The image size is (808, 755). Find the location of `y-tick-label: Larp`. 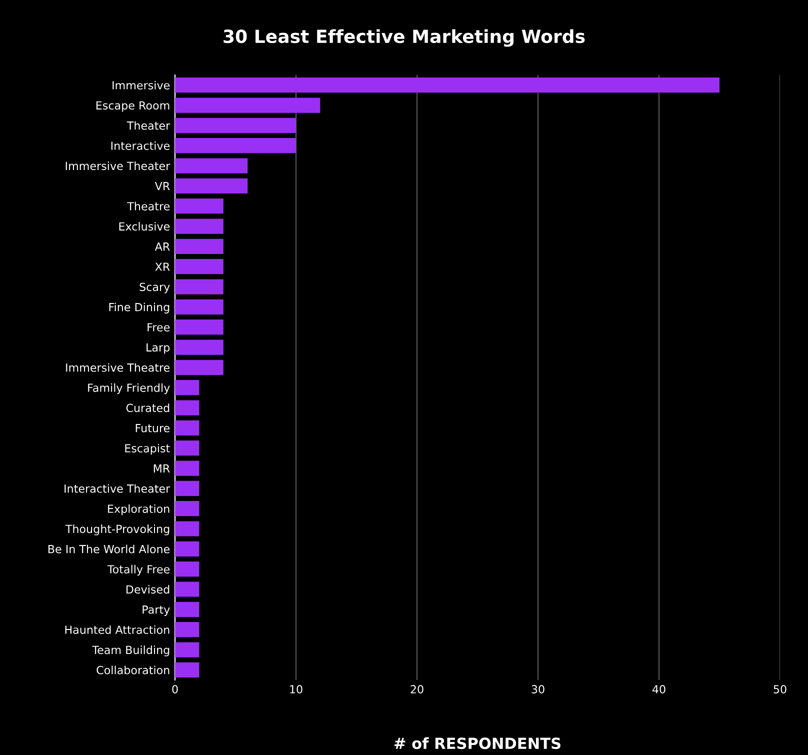

y-tick-label: Larp is located at coordinates (158, 348).